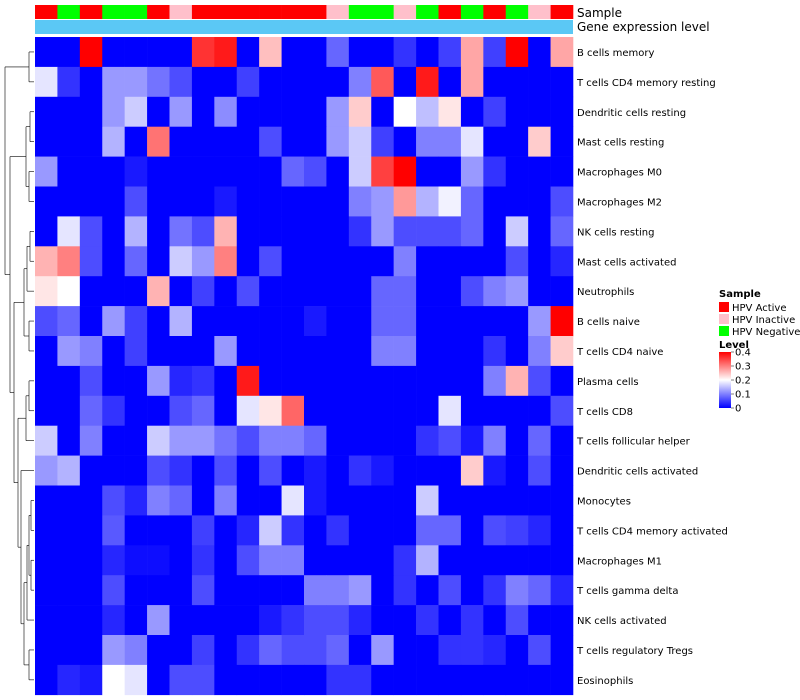  Describe the element at coordinates (634, 651) in the screenshot. I see `row-label: T cells regulatory Tregs` at that location.